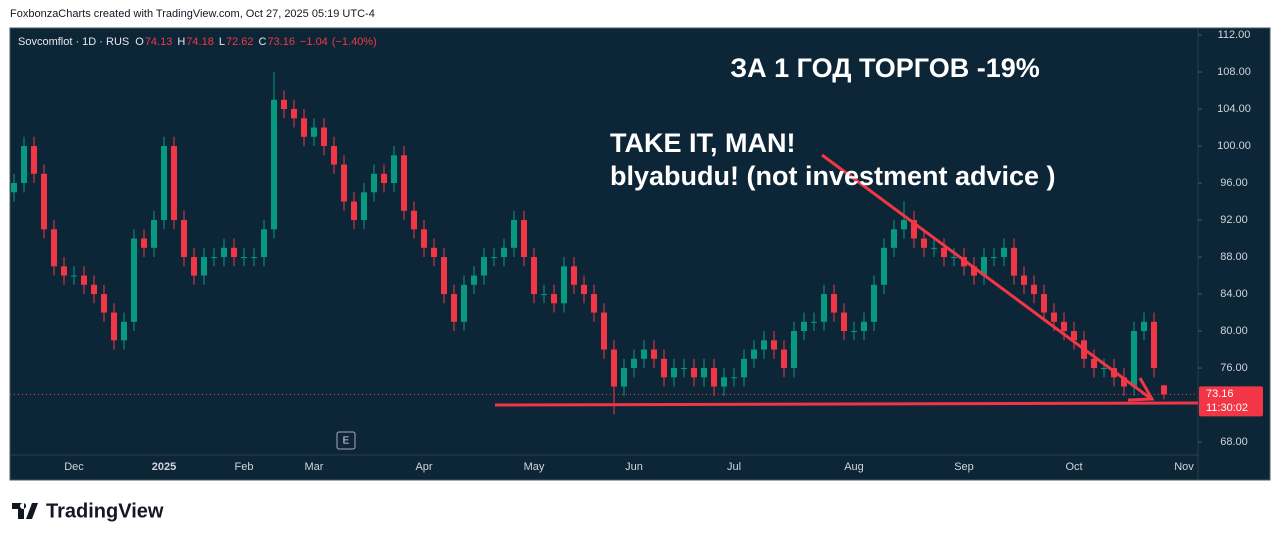  I want to click on legend-key: H, so click(181, 42).